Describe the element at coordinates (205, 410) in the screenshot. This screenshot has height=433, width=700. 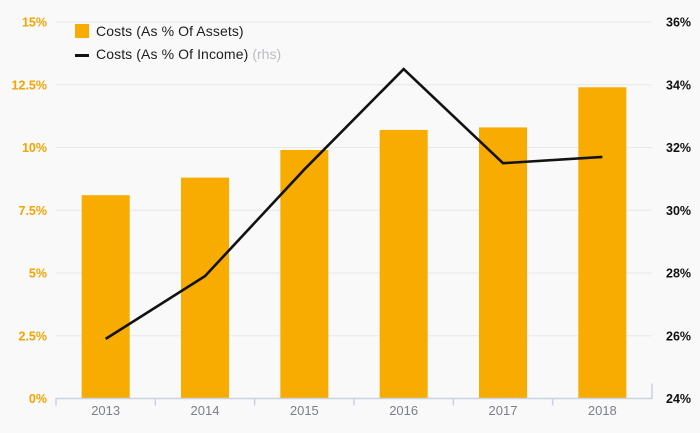
I see `x-axis-label-2014: 2014` at that location.